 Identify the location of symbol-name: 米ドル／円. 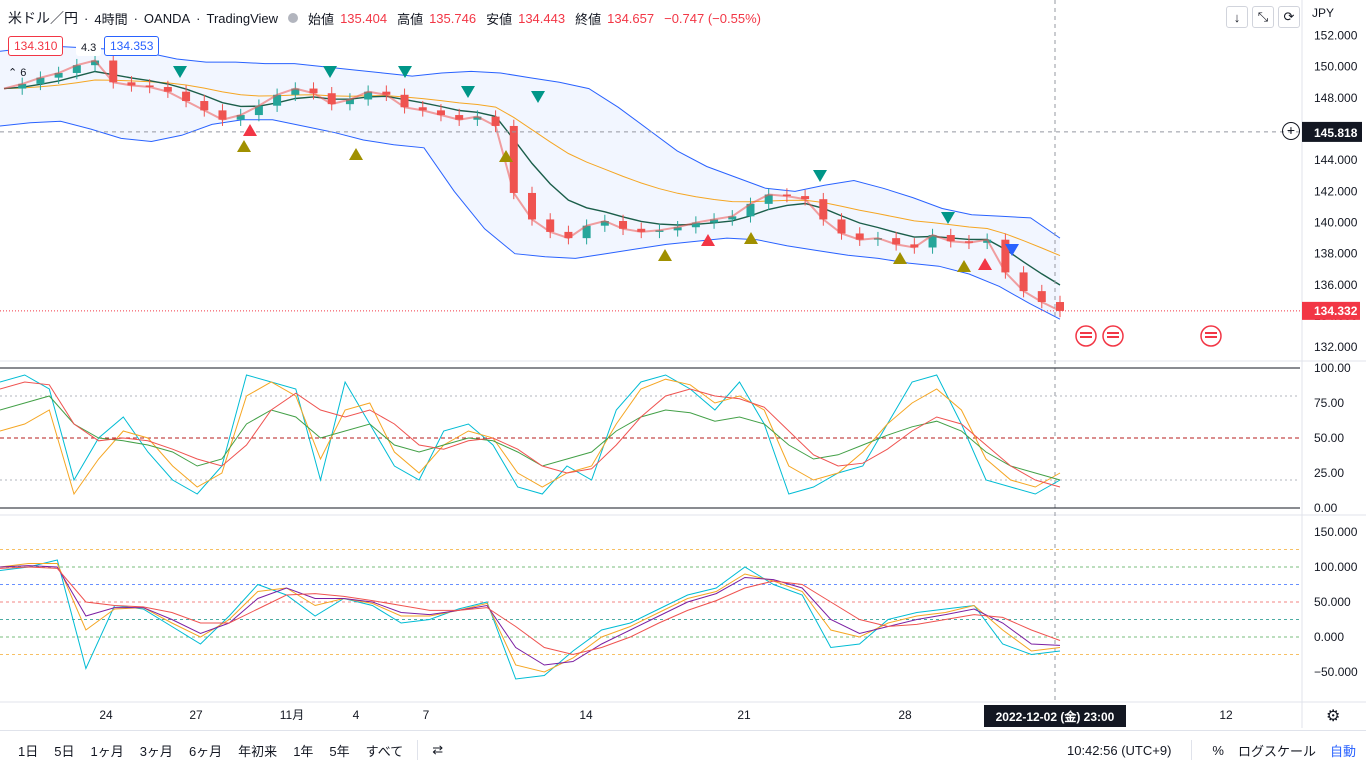
(43, 18).